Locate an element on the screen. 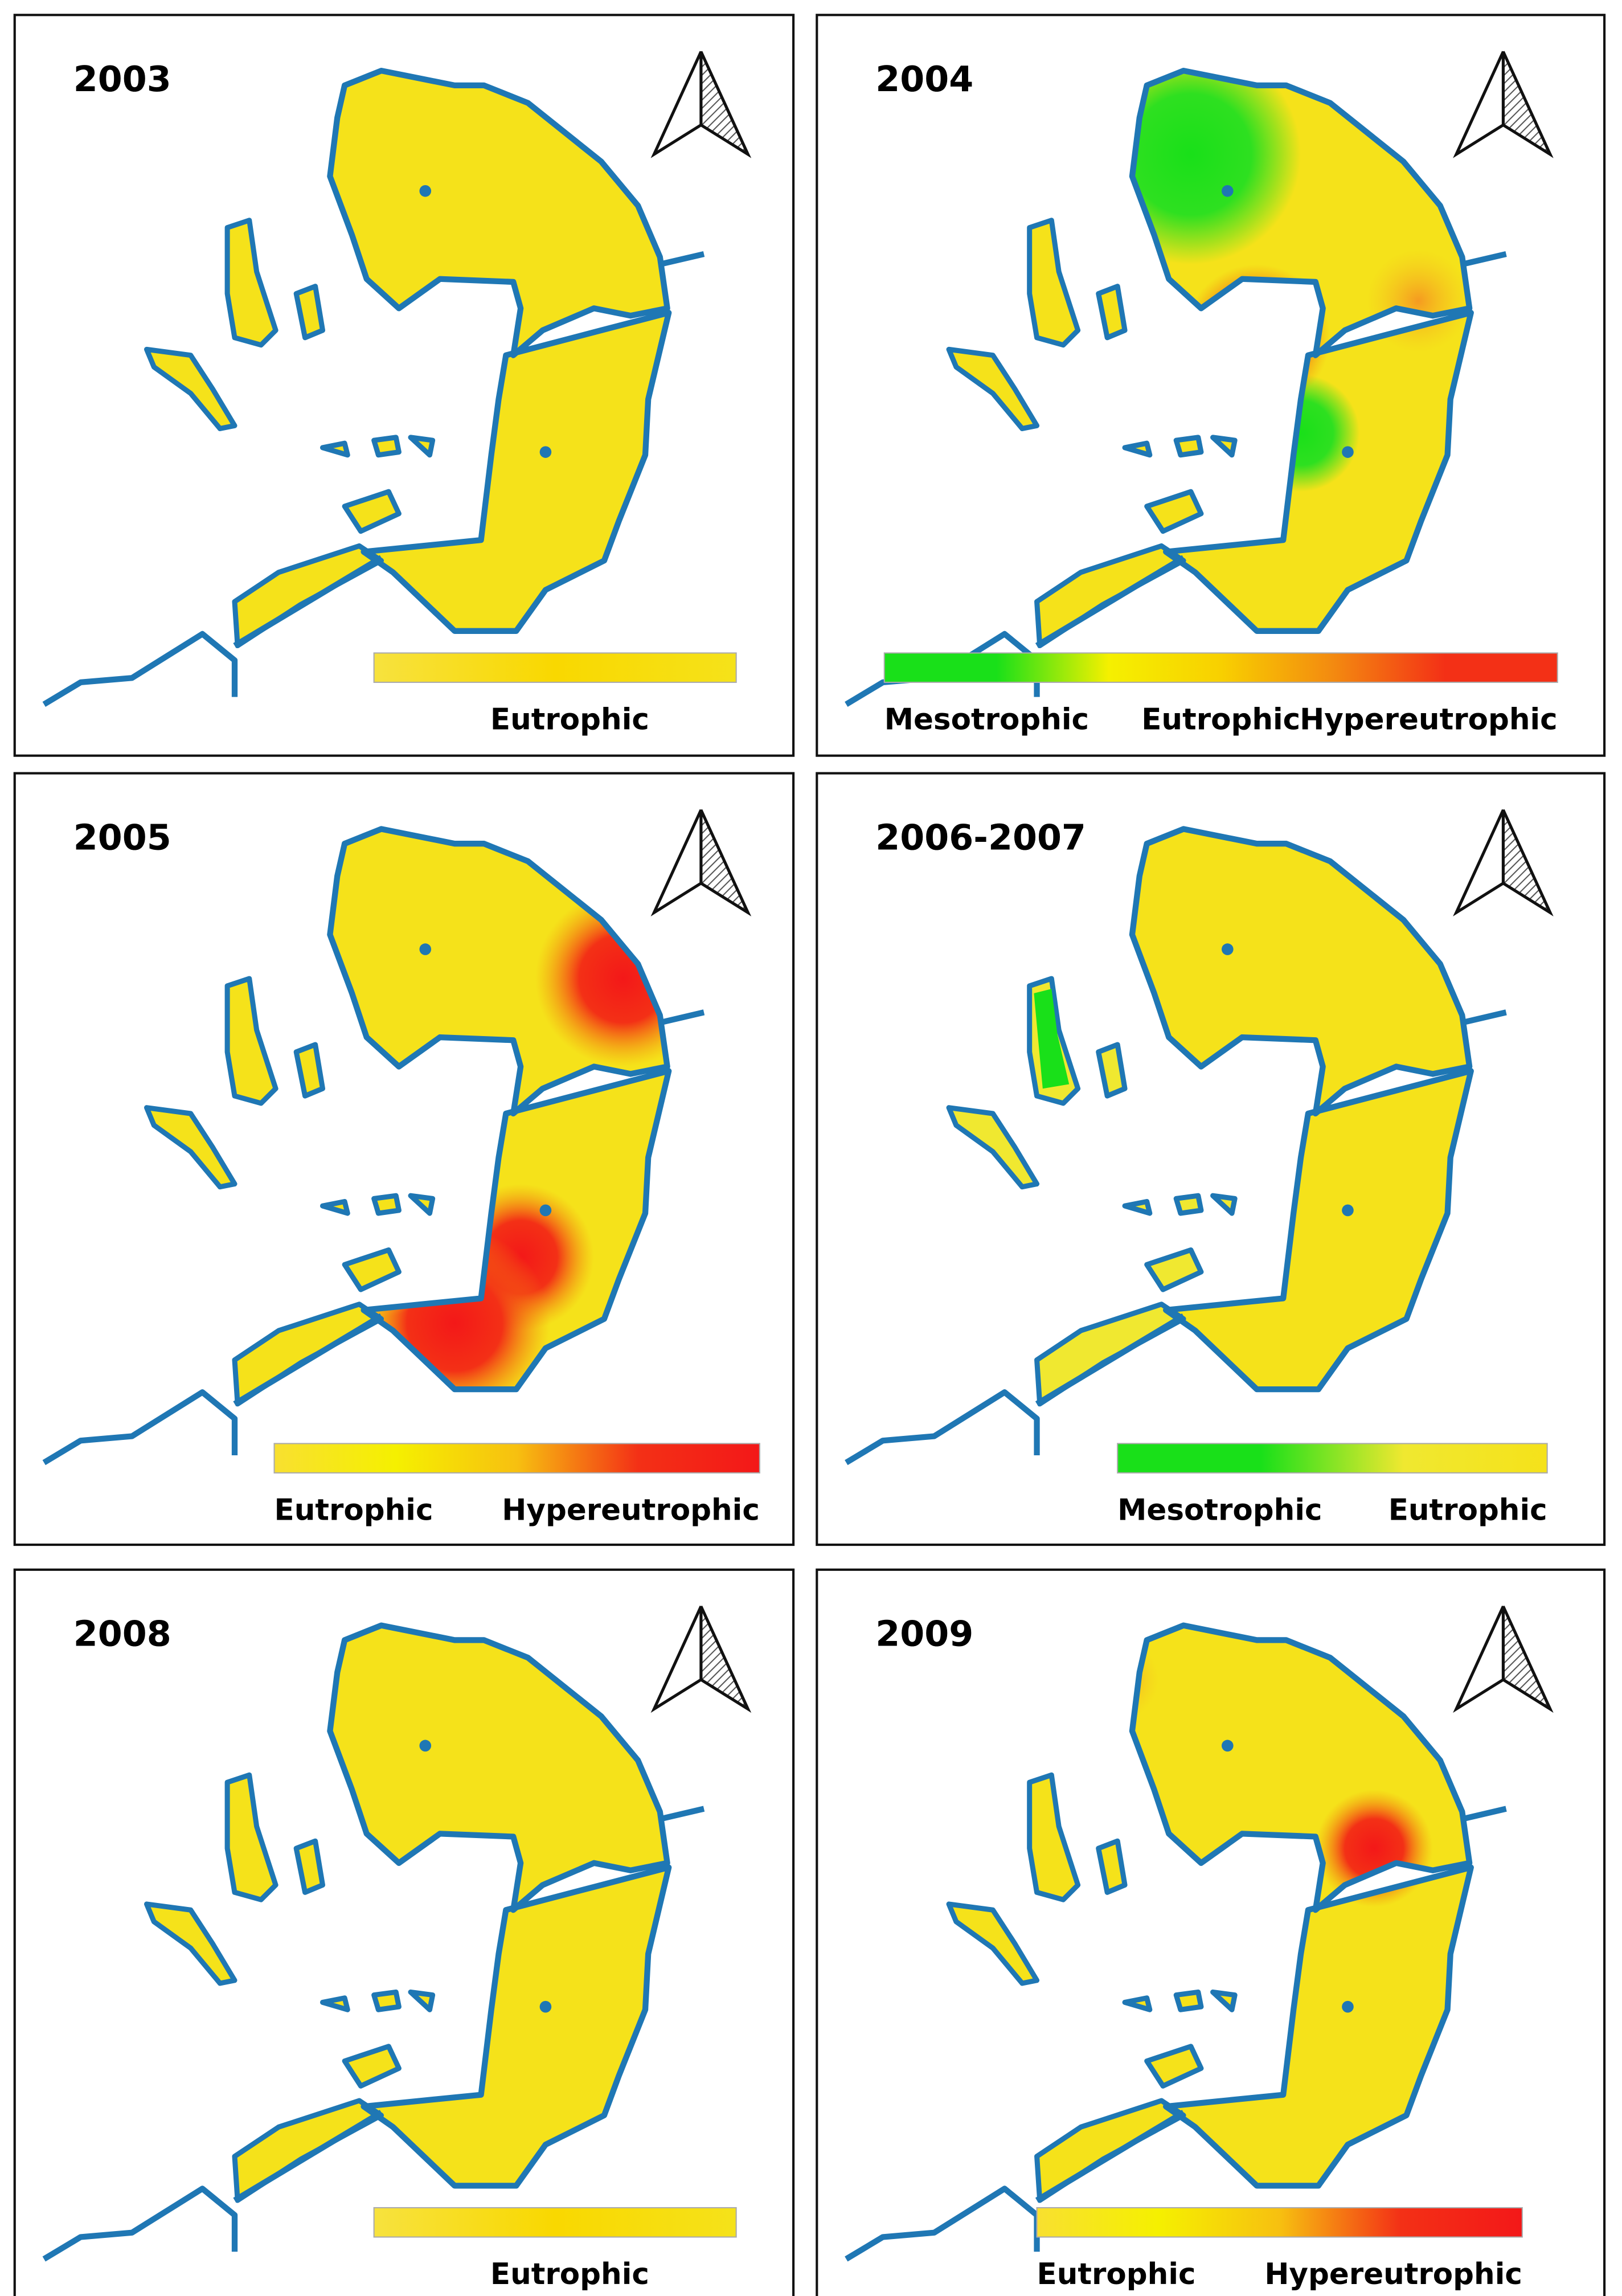  panel-title: 2009 is located at coordinates (924, 1634).